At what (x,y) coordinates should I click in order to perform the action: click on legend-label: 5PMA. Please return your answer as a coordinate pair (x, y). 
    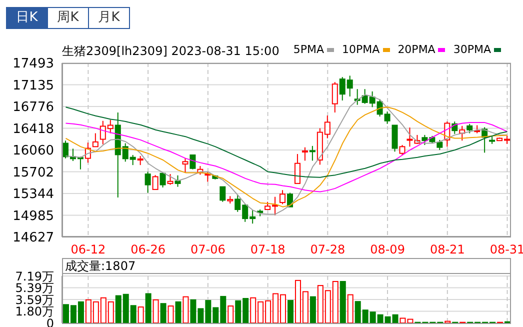
    Looking at the image, I should click on (308, 49).